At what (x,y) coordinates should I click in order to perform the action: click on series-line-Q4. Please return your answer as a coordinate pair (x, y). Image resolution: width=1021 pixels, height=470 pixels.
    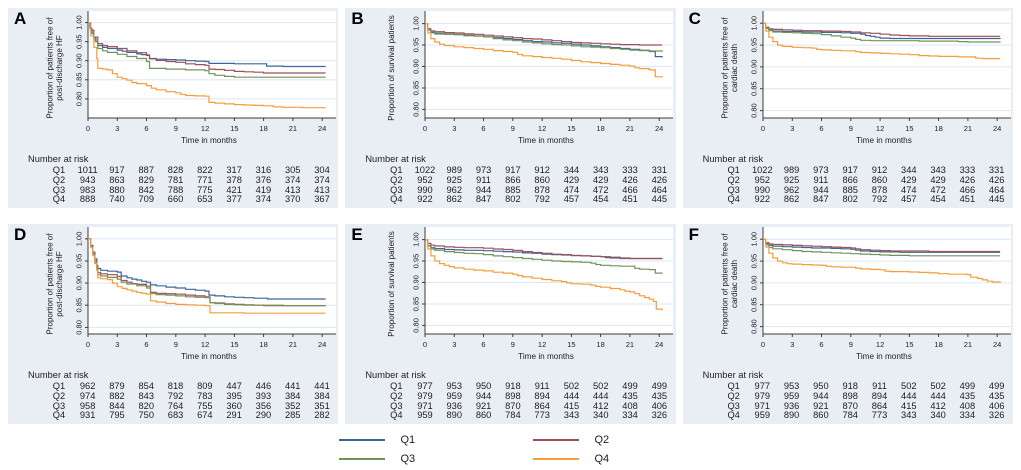
    Looking at the image, I should click on (544, 50).